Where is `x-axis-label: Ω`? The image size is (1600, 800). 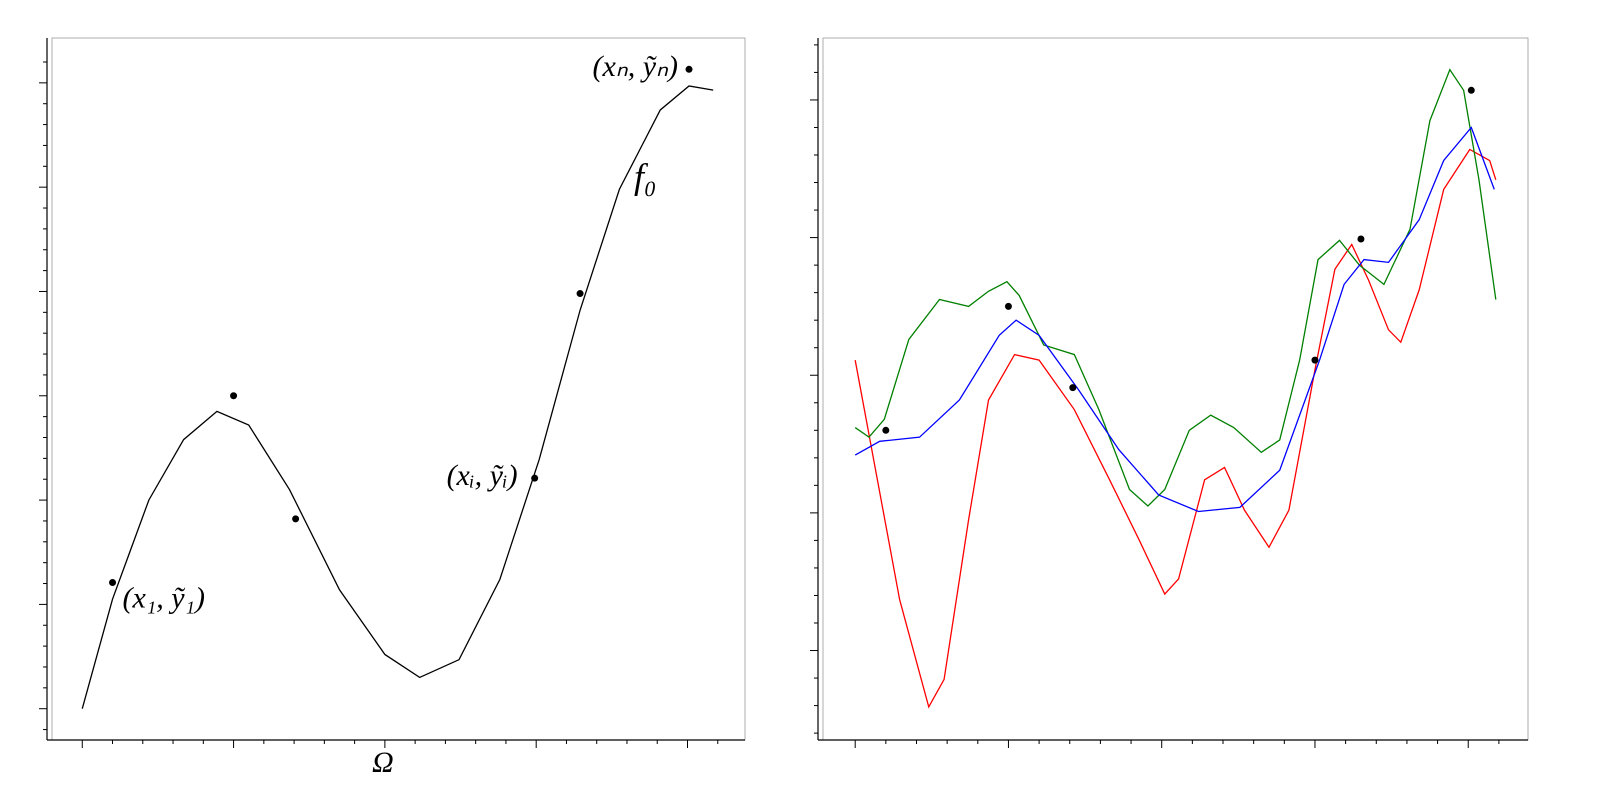
x-axis-label: Ω is located at coordinates (383, 762).